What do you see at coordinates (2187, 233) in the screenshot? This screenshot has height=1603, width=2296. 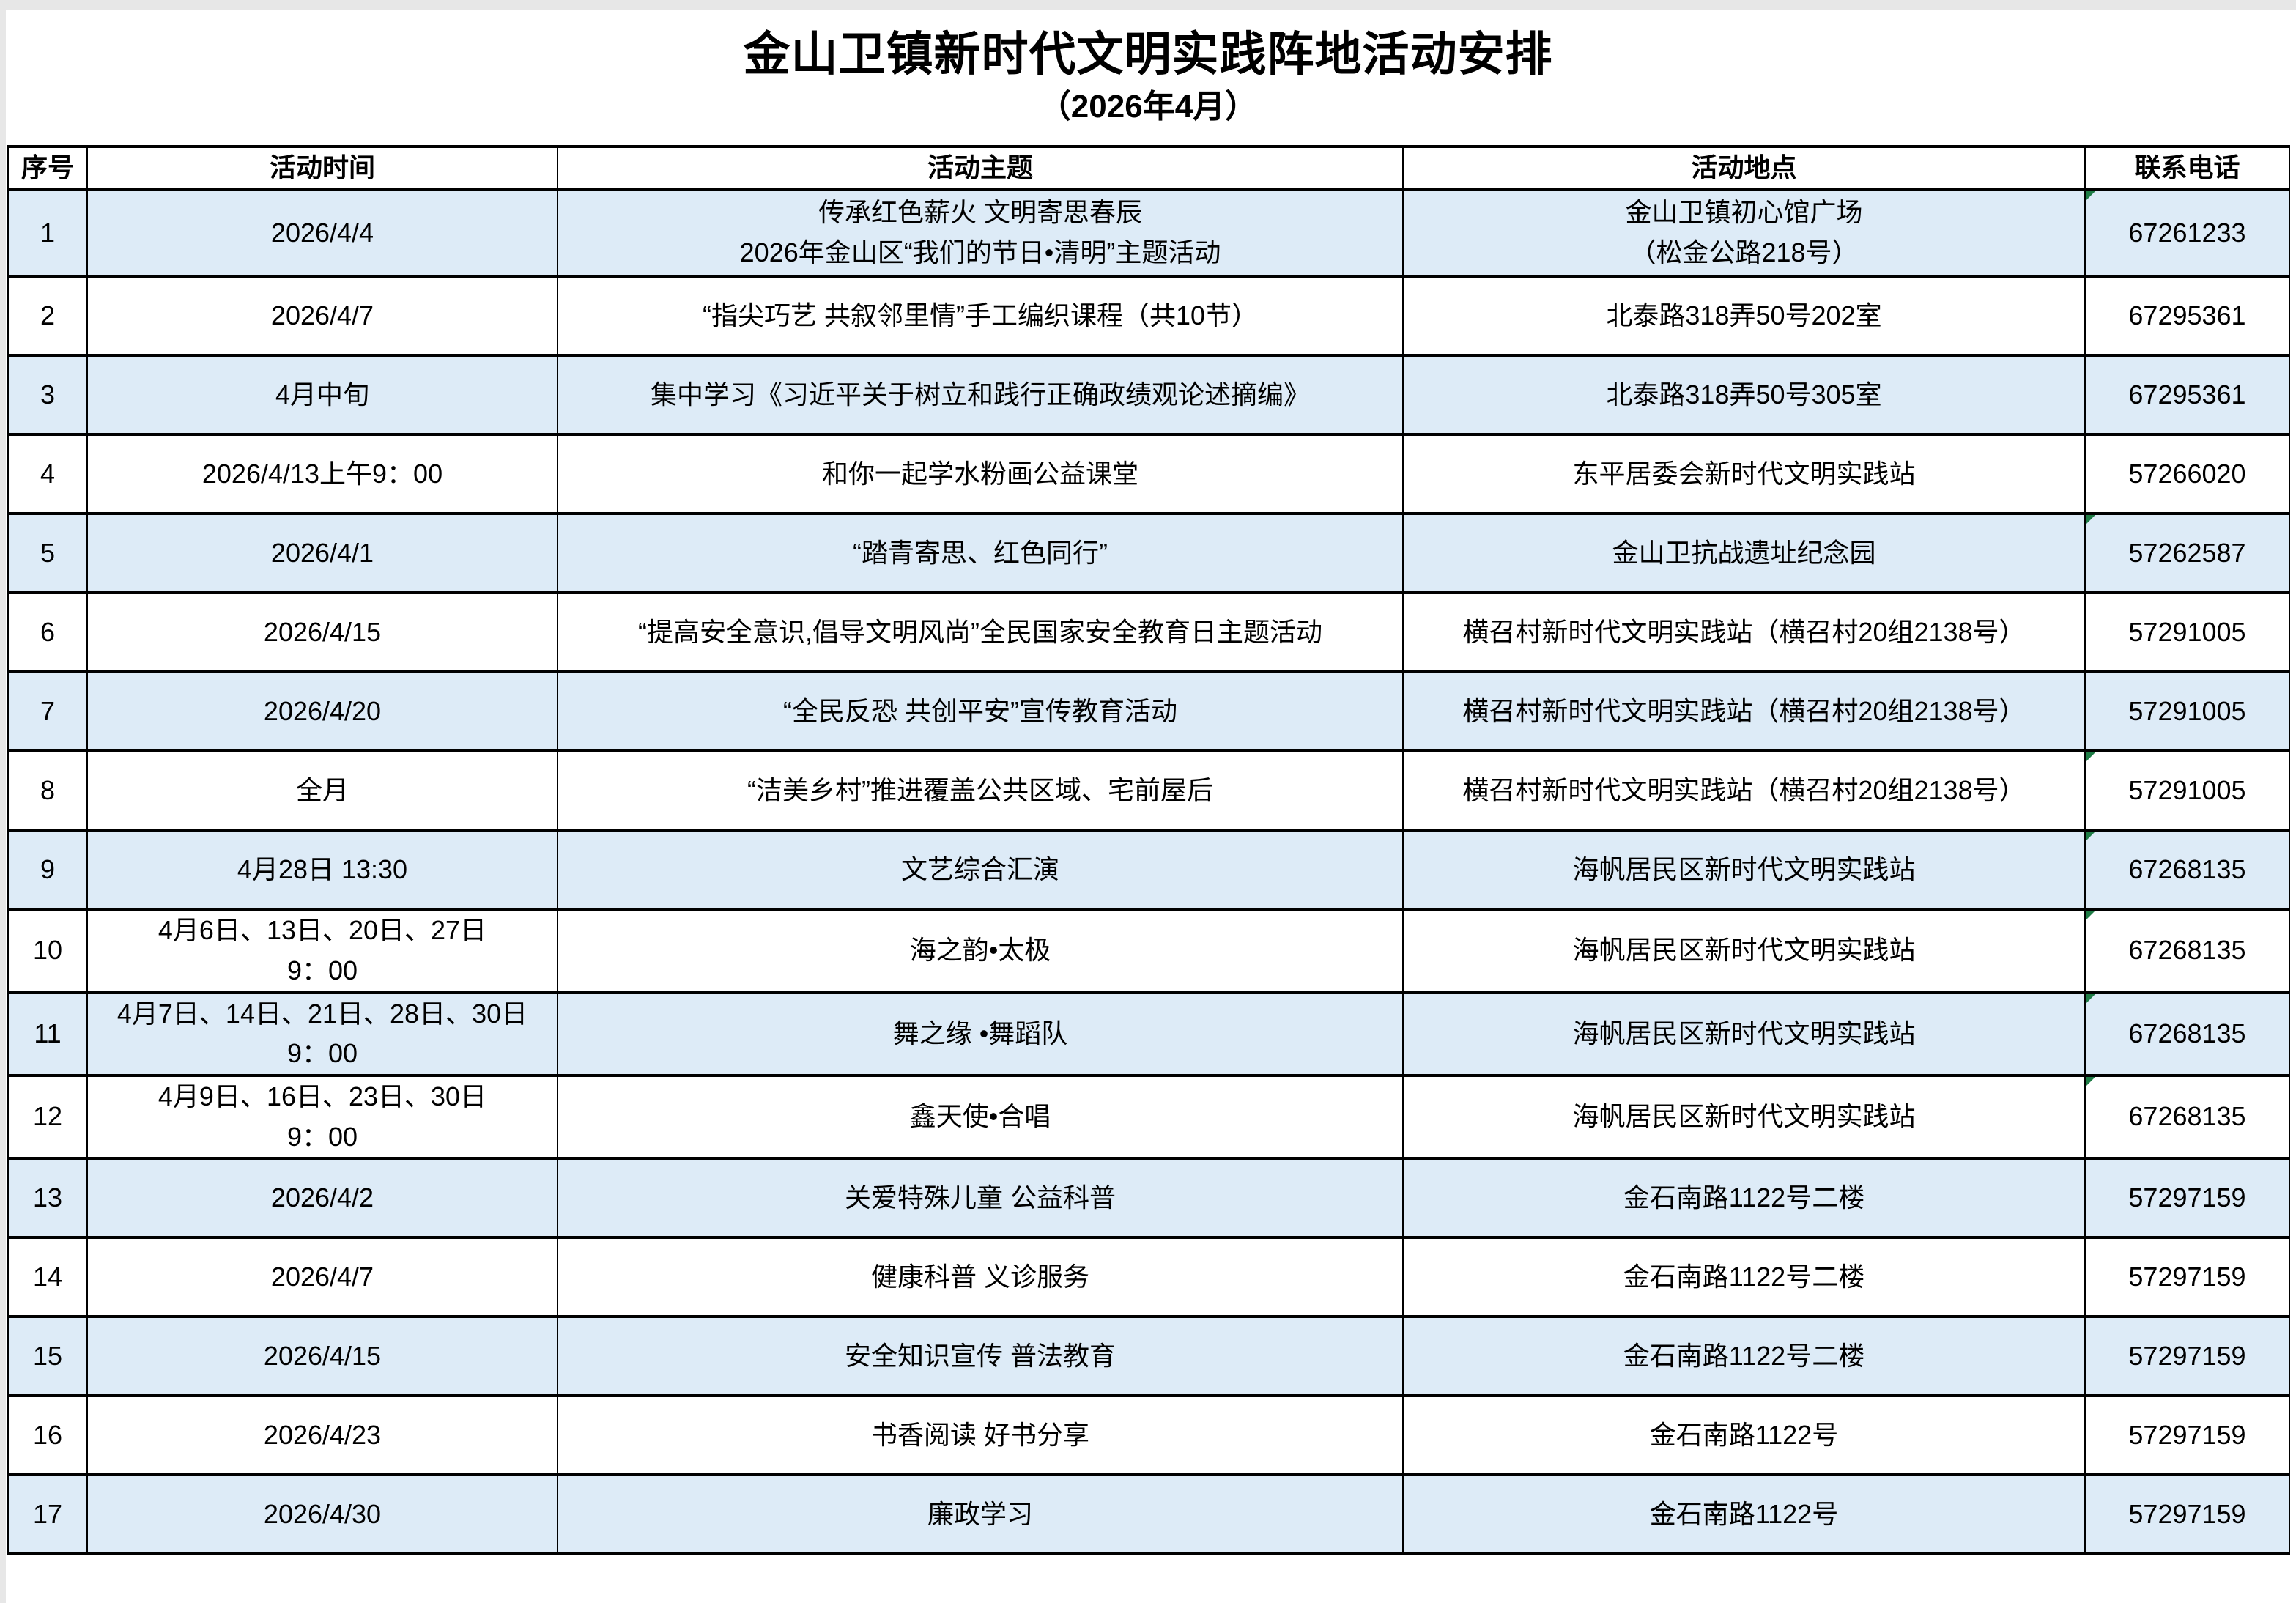 I see `contact-phone-cell: 67261233` at bounding box center [2187, 233].